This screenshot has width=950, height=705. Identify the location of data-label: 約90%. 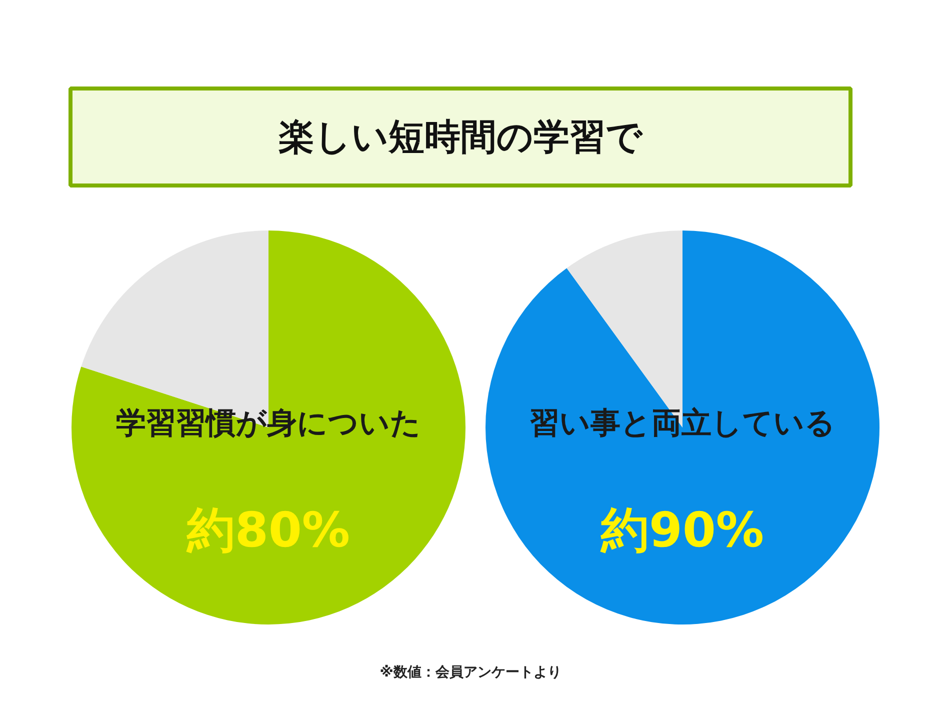
(682, 530).